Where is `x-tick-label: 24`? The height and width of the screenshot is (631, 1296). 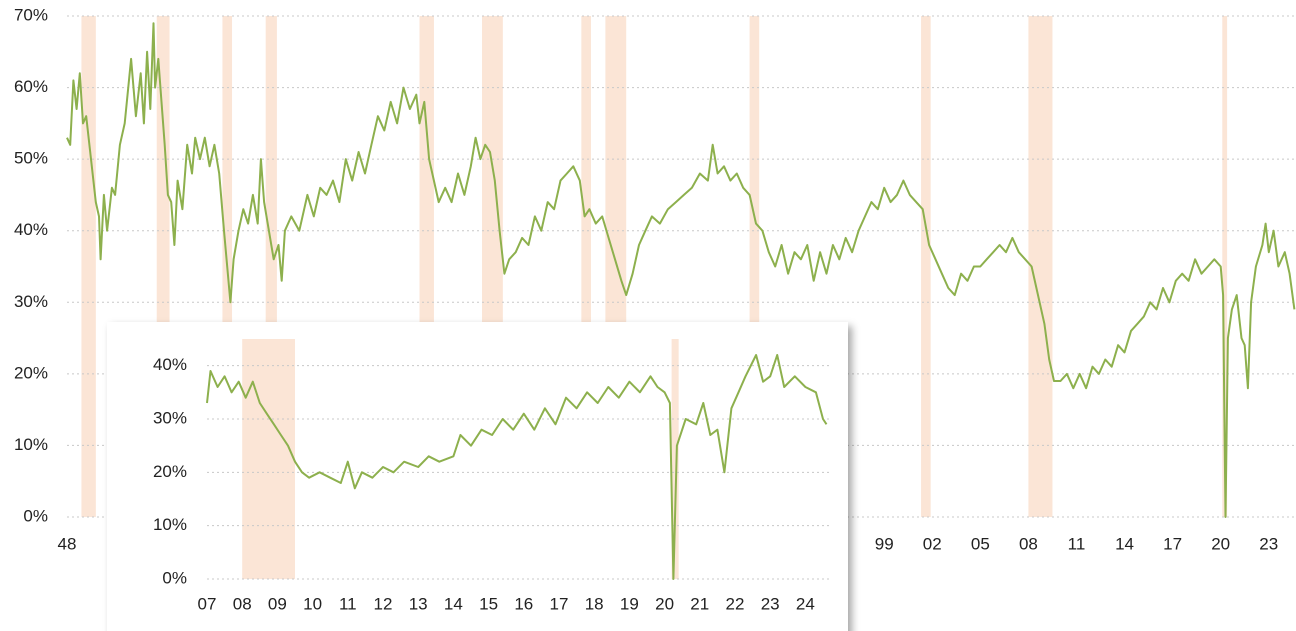 x-tick-label: 24 is located at coordinates (805, 603).